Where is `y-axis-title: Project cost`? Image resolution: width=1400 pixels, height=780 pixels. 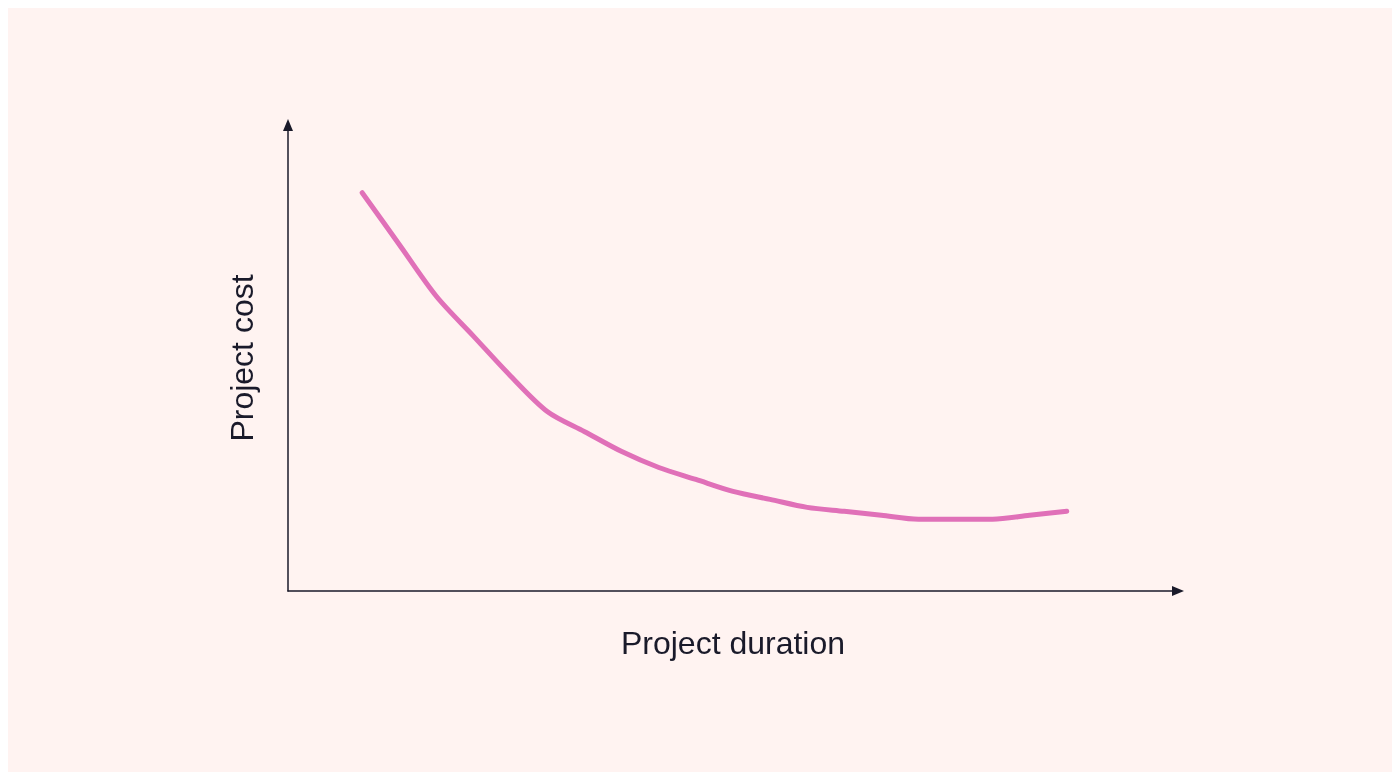 y-axis-title: Project cost is located at coordinates (242, 358).